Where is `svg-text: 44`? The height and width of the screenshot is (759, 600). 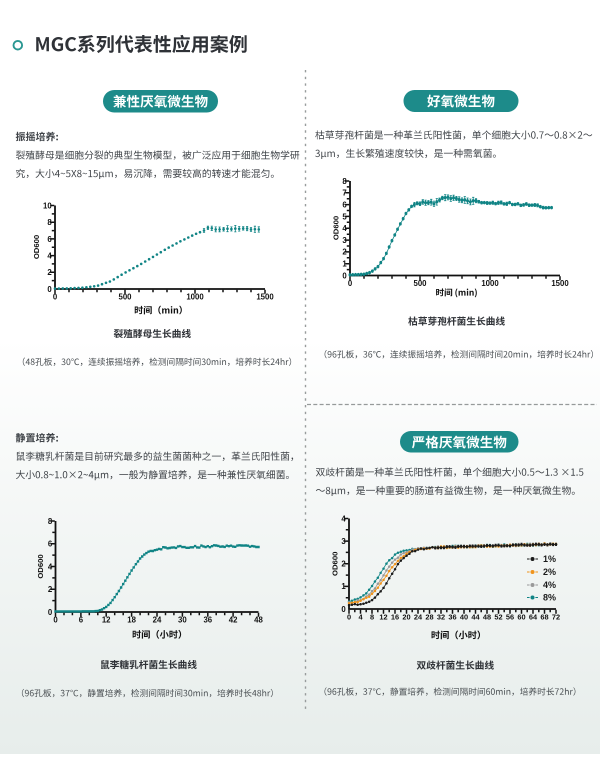
svg-text: 44 is located at coordinates (475, 617).